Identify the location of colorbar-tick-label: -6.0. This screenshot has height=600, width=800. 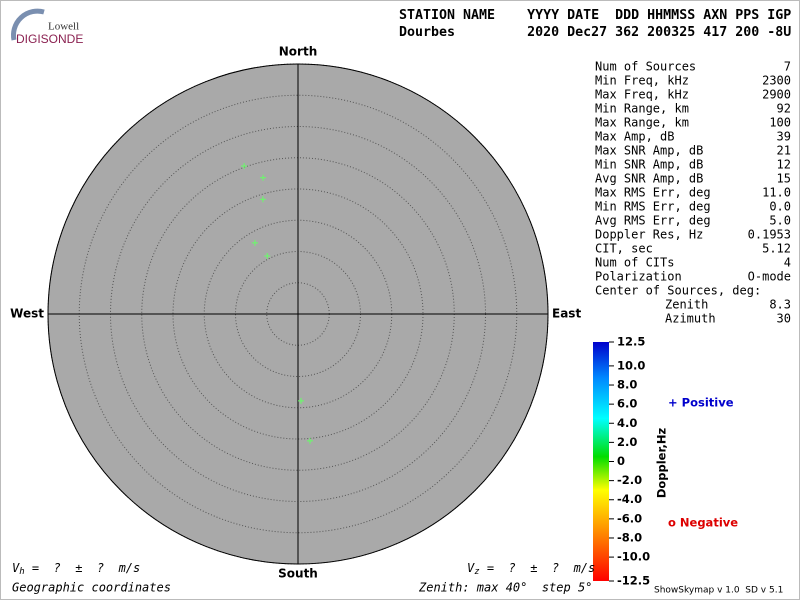
(629, 518).